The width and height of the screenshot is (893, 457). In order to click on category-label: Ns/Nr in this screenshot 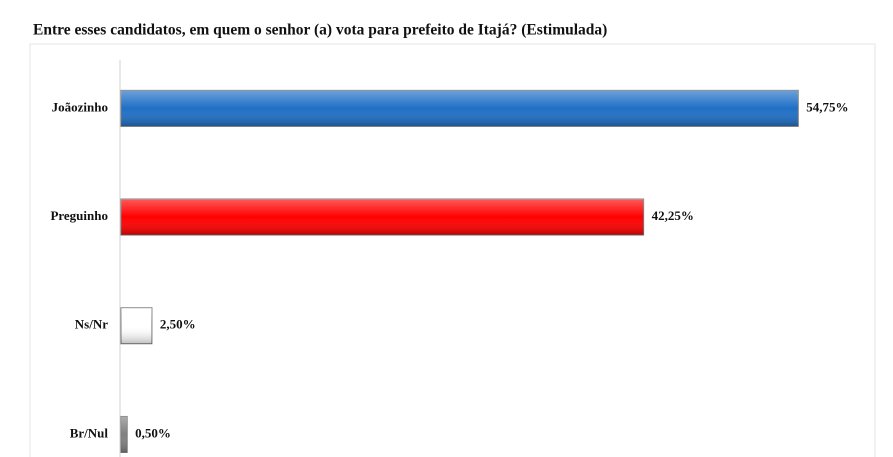, I will do `click(91, 324)`.